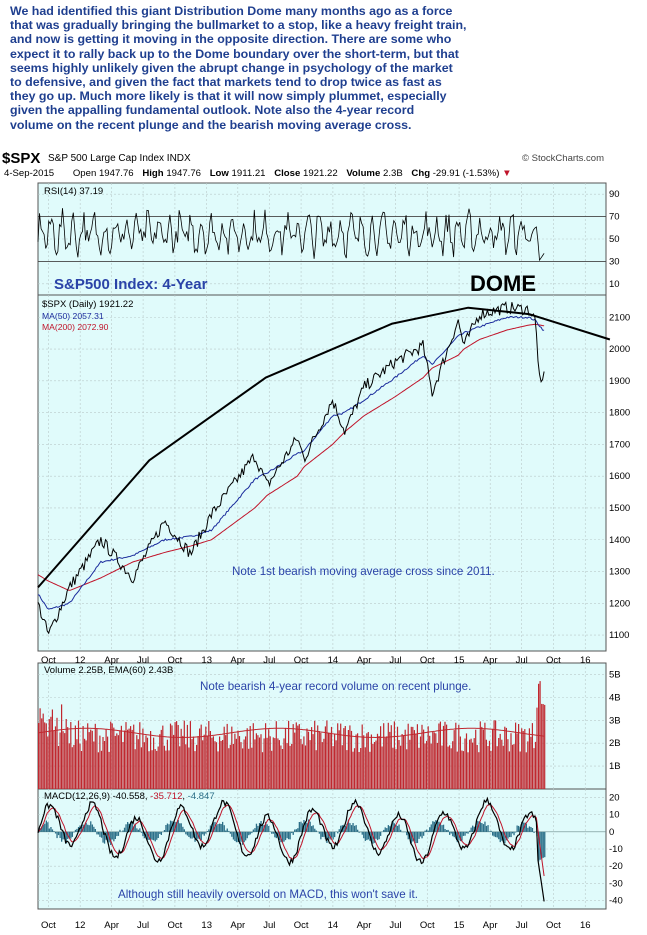 This screenshot has height=935, width=647. I want to click on macd-tick-label: 0, so click(611, 832).